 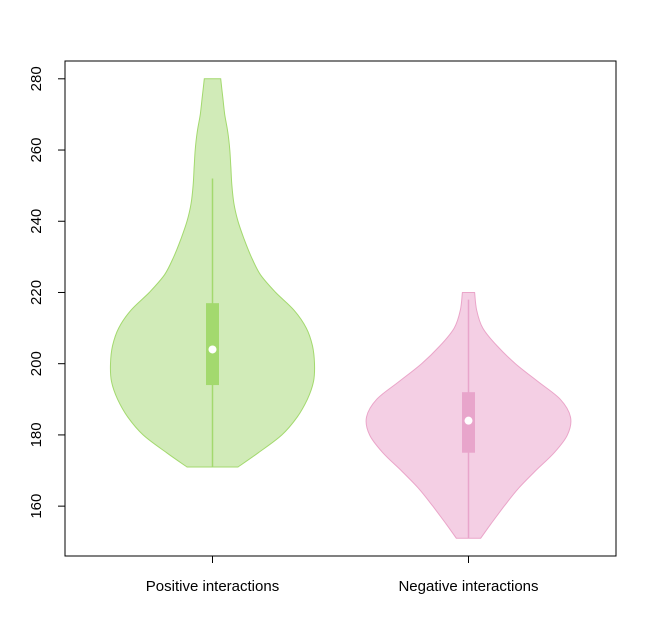 I want to click on x-category-label: Positive interactions, so click(x=212, y=586).